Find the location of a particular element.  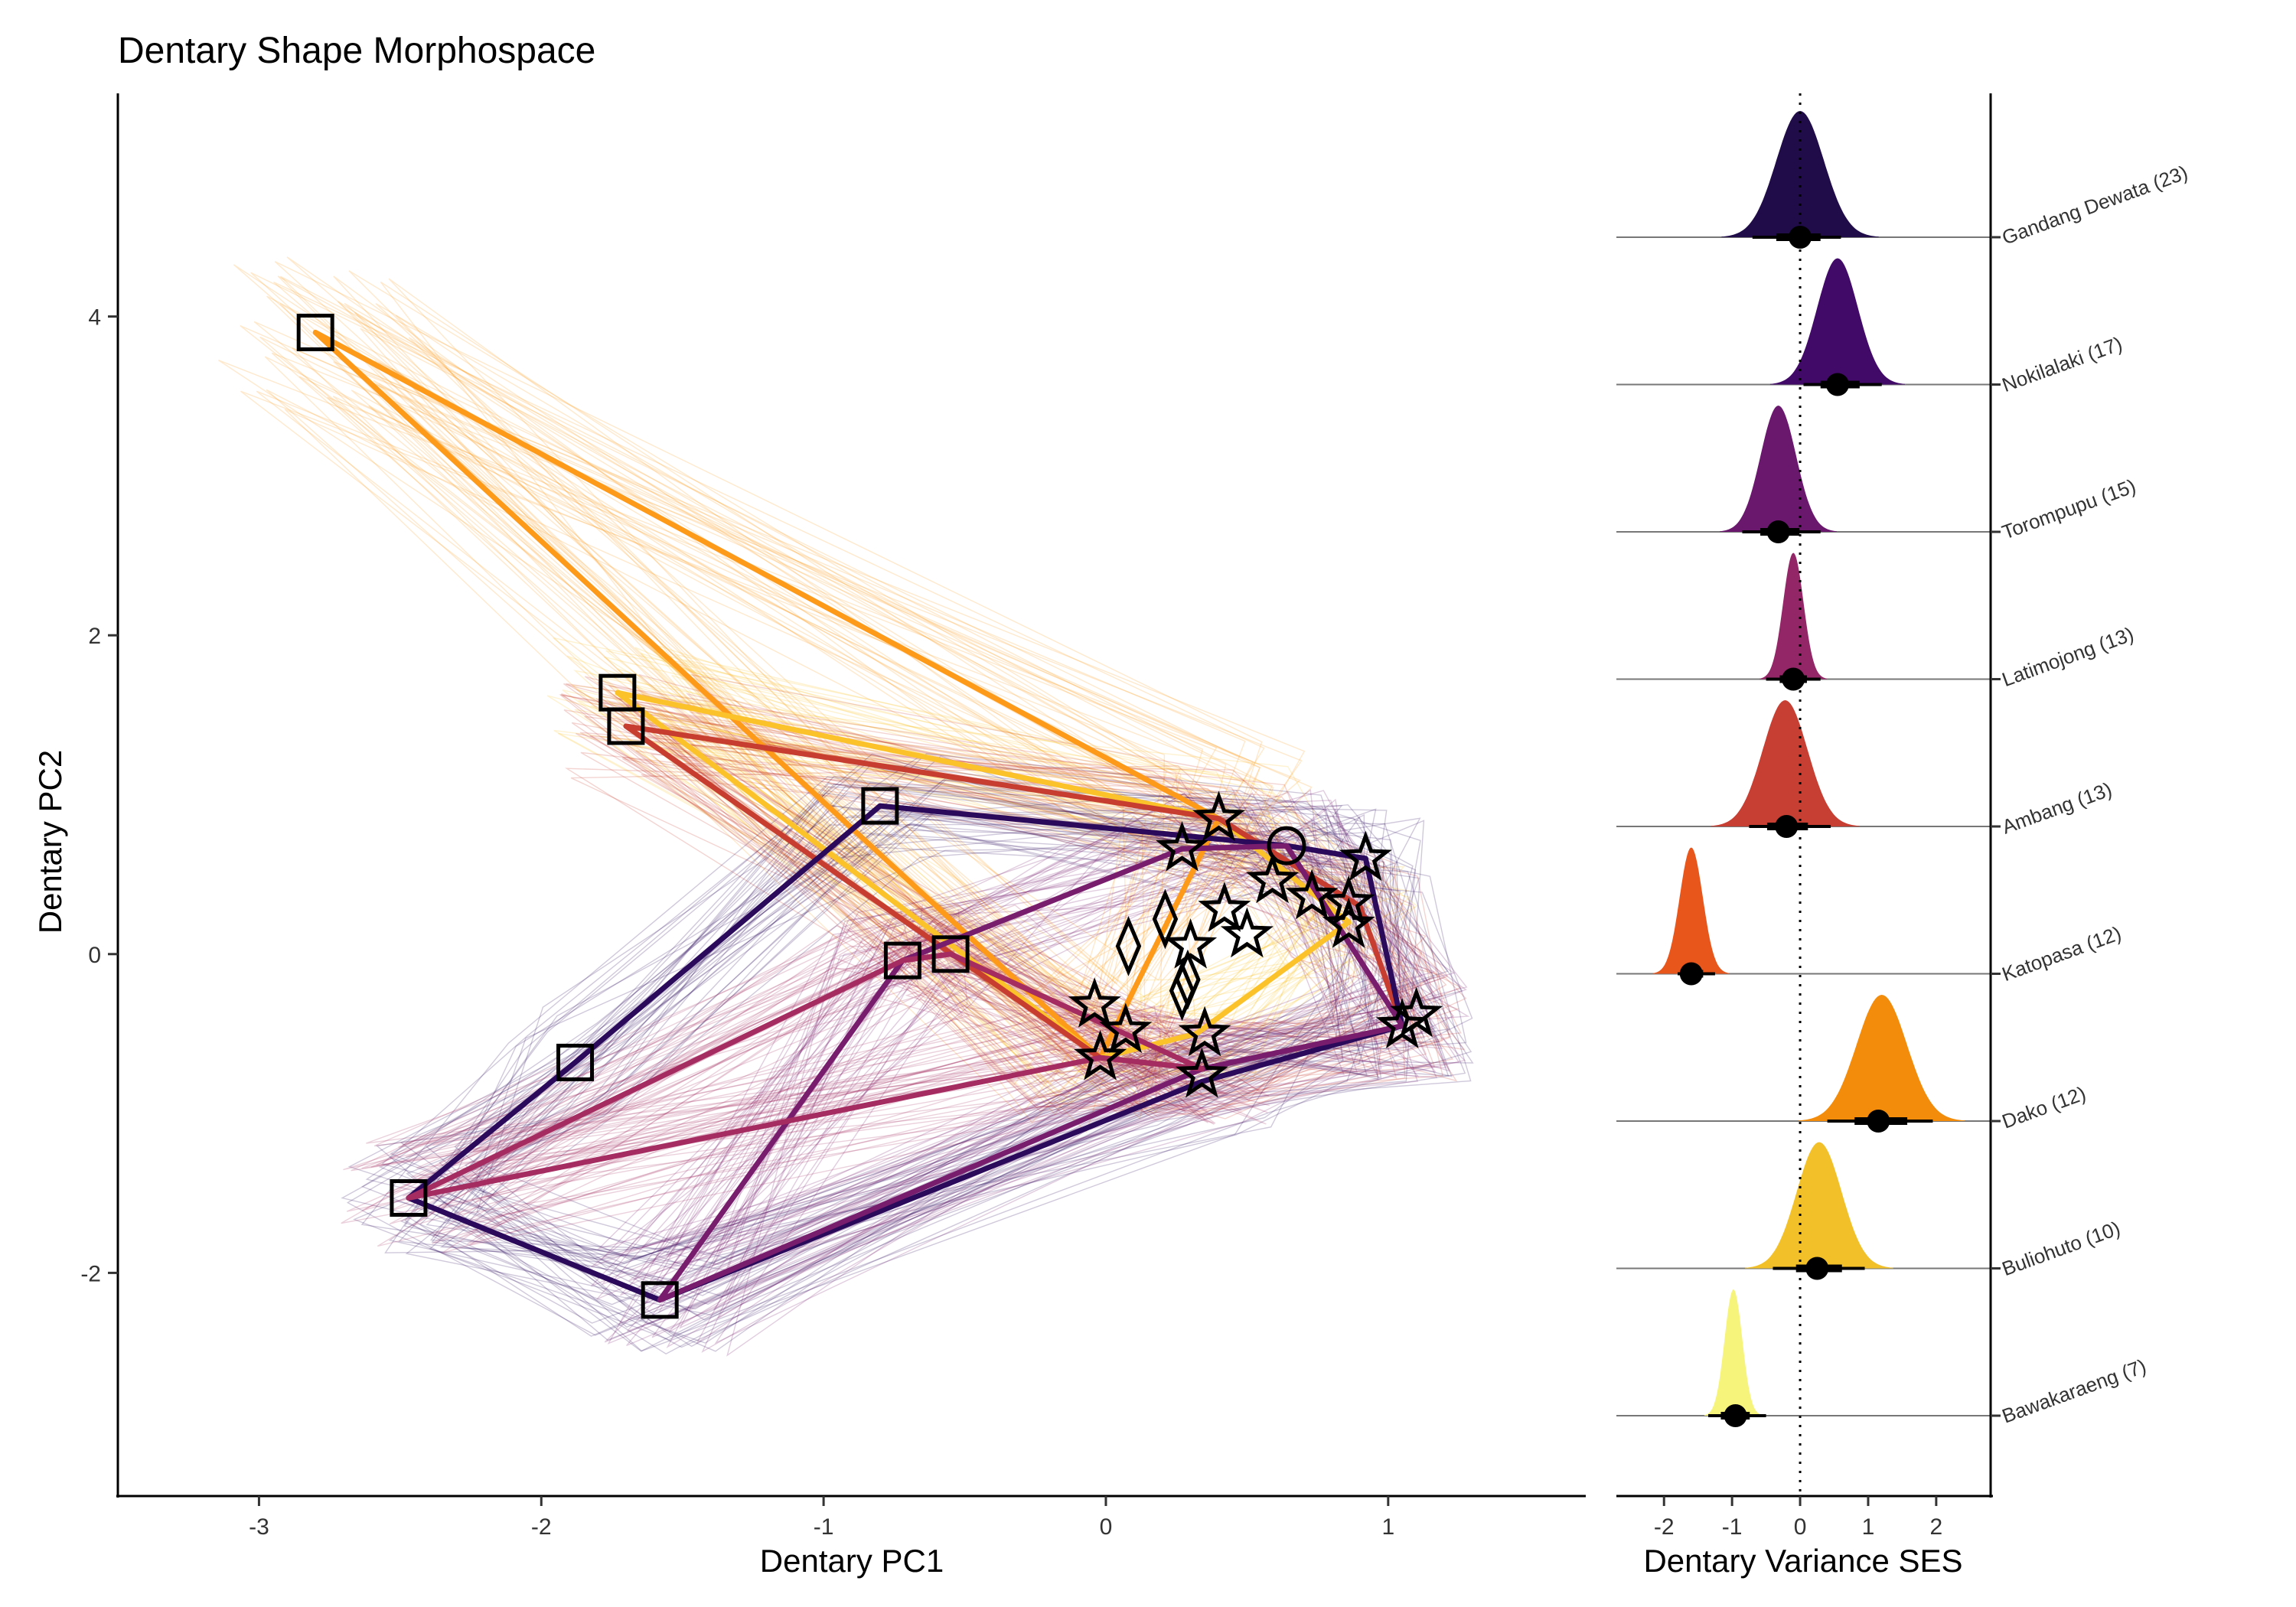

y-tick-label: -2 is located at coordinates (90, 1273).